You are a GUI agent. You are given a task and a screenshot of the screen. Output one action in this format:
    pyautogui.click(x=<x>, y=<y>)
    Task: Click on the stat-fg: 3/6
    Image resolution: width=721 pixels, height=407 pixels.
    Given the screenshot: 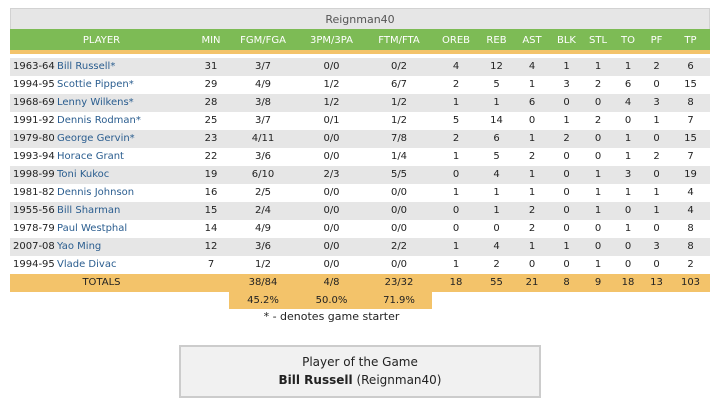 What is the action you would take?
    pyautogui.click(x=263, y=156)
    